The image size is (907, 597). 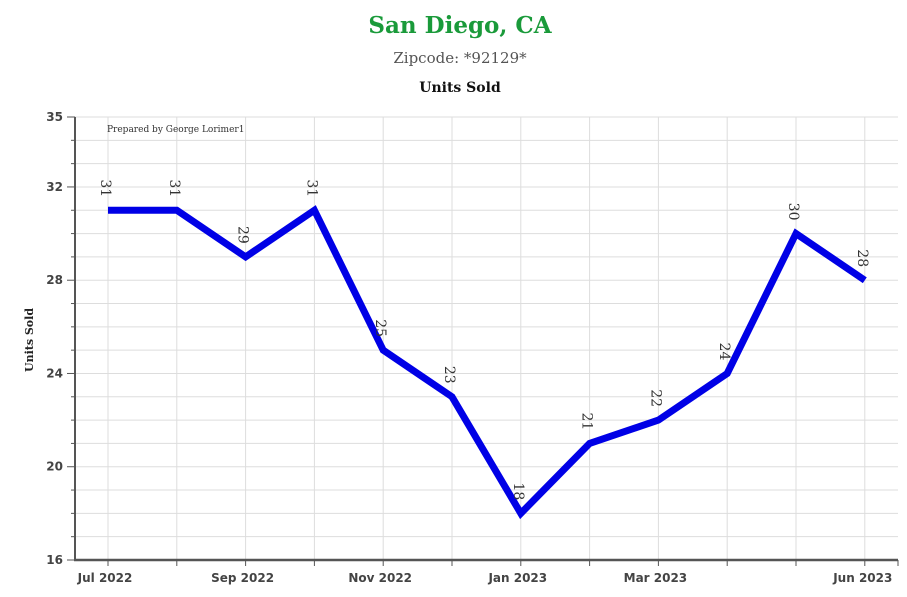 I want to click on chart-metric-title: Units Sold, so click(x=460, y=88).